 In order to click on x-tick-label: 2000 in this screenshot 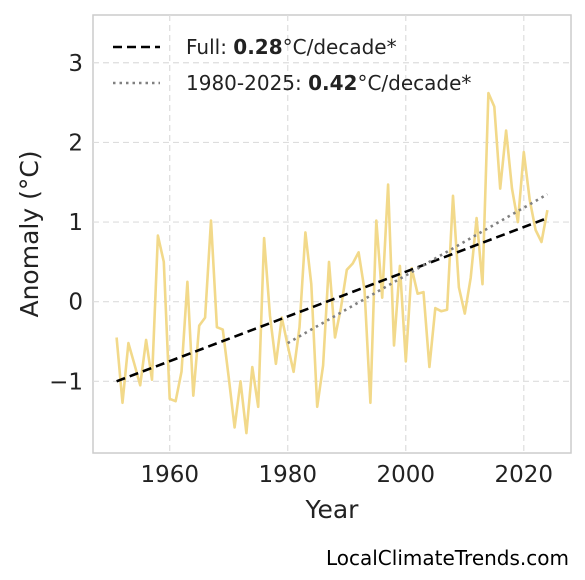, I will do `click(405, 475)`.